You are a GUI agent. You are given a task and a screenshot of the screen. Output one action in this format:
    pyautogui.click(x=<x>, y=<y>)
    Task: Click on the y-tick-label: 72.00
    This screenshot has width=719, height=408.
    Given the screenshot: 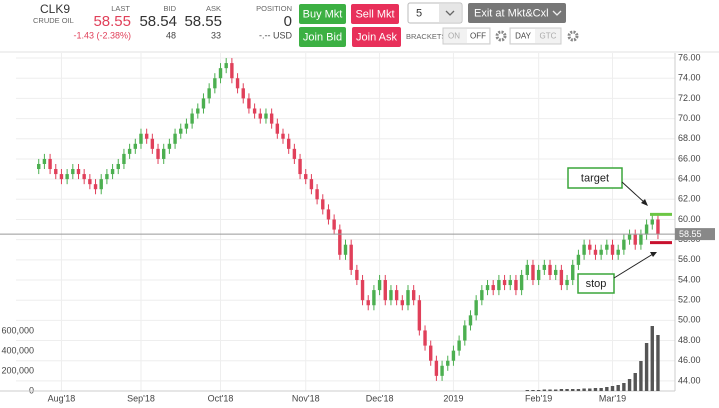 What is the action you would take?
    pyautogui.click(x=689, y=98)
    